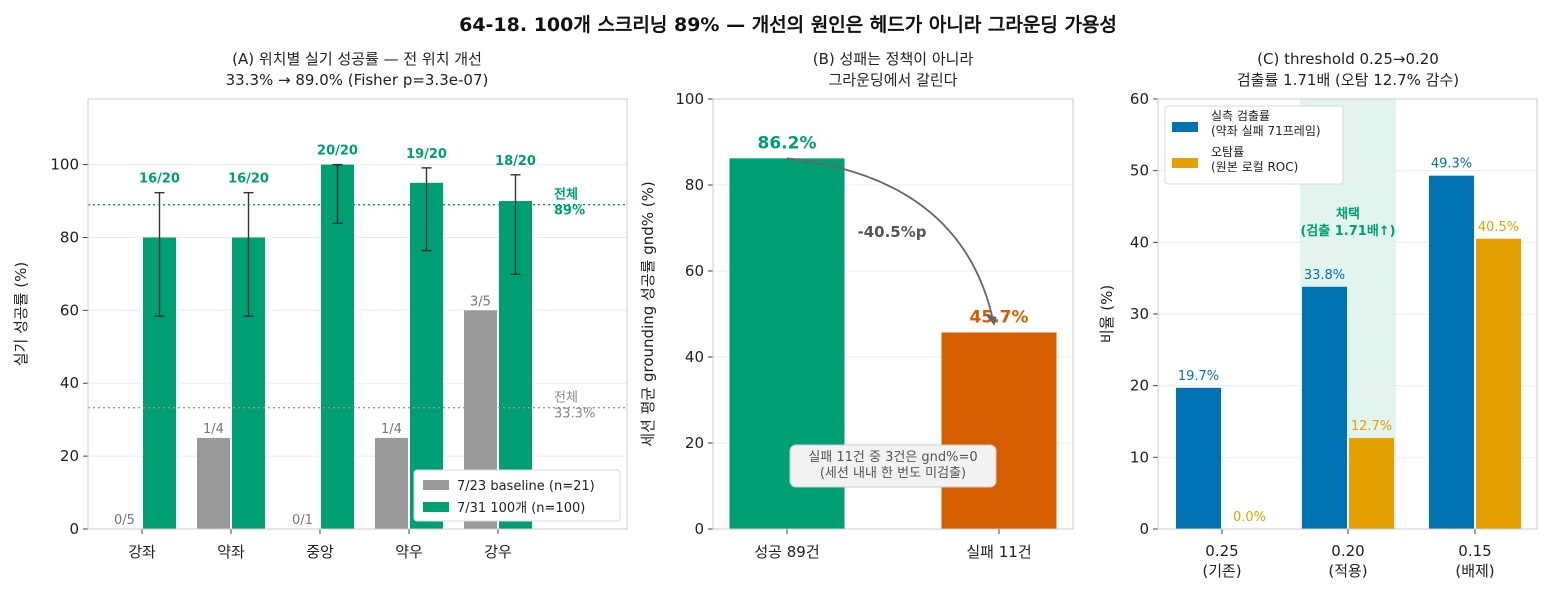 The width and height of the screenshot is (1550, 596). I want to click on panel-c-ytick-label: 50, so click(1139, 171).